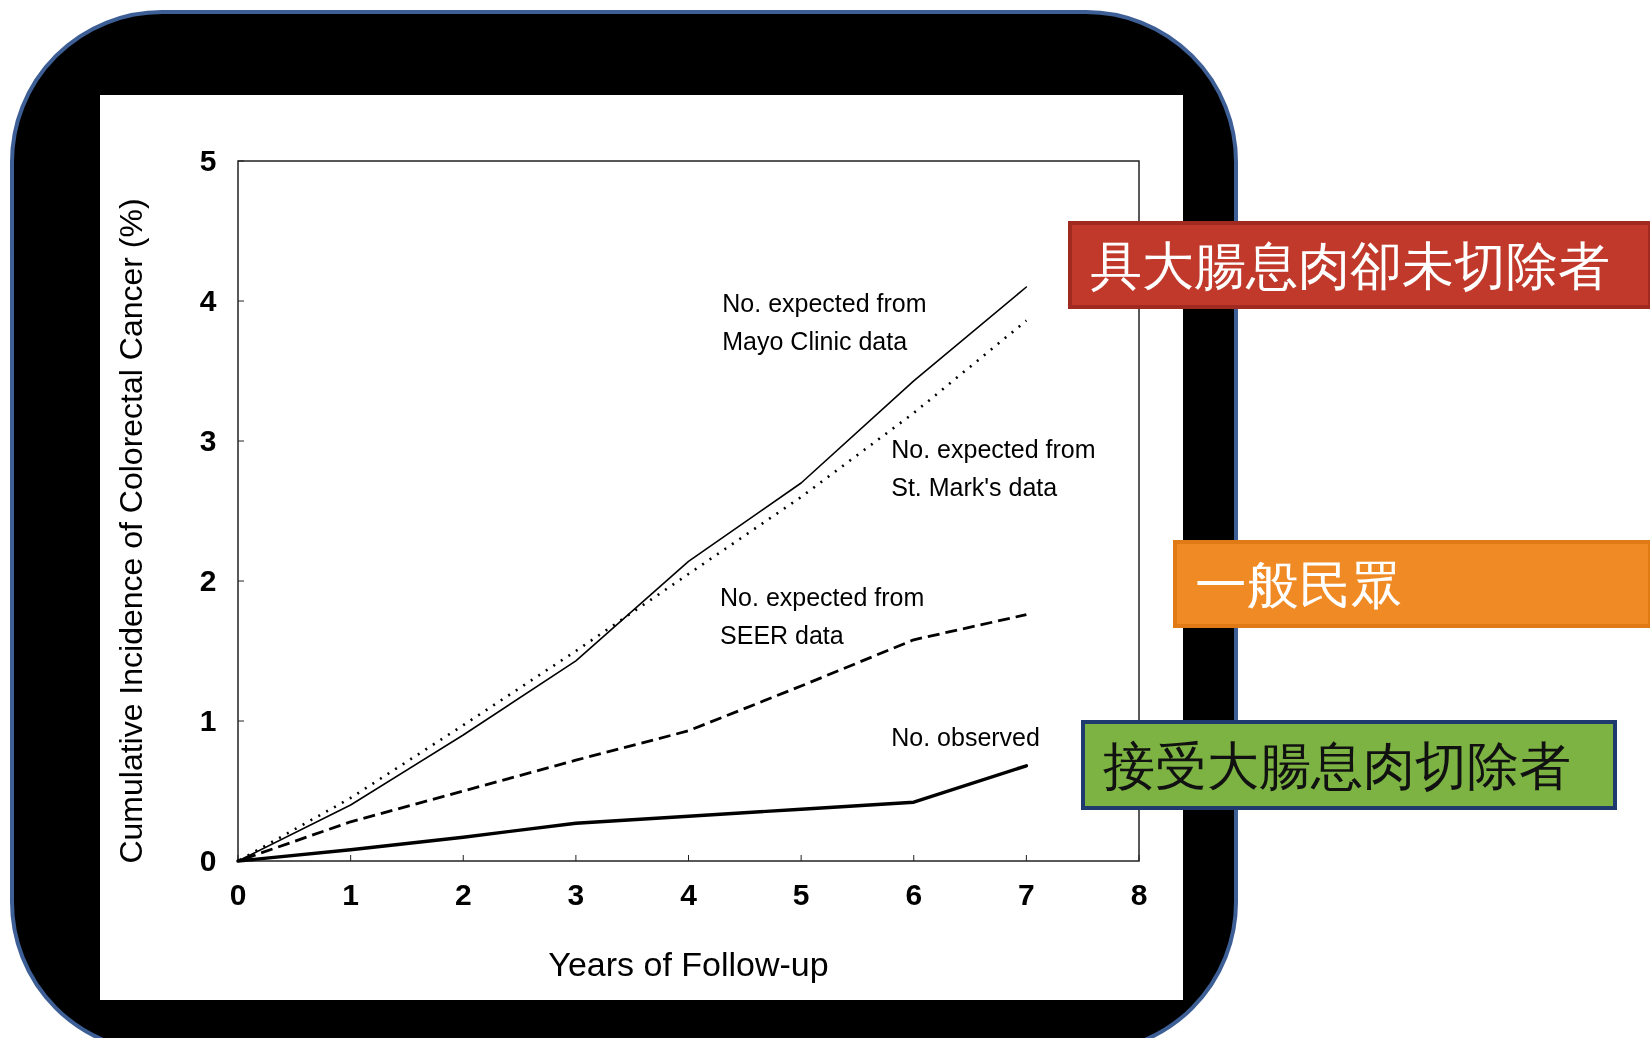 This screenshot has width=1650, height=1038. Describe the element at coordinates (801, 894) in the screenshot. I see `x-tick-label: 5` at that location.